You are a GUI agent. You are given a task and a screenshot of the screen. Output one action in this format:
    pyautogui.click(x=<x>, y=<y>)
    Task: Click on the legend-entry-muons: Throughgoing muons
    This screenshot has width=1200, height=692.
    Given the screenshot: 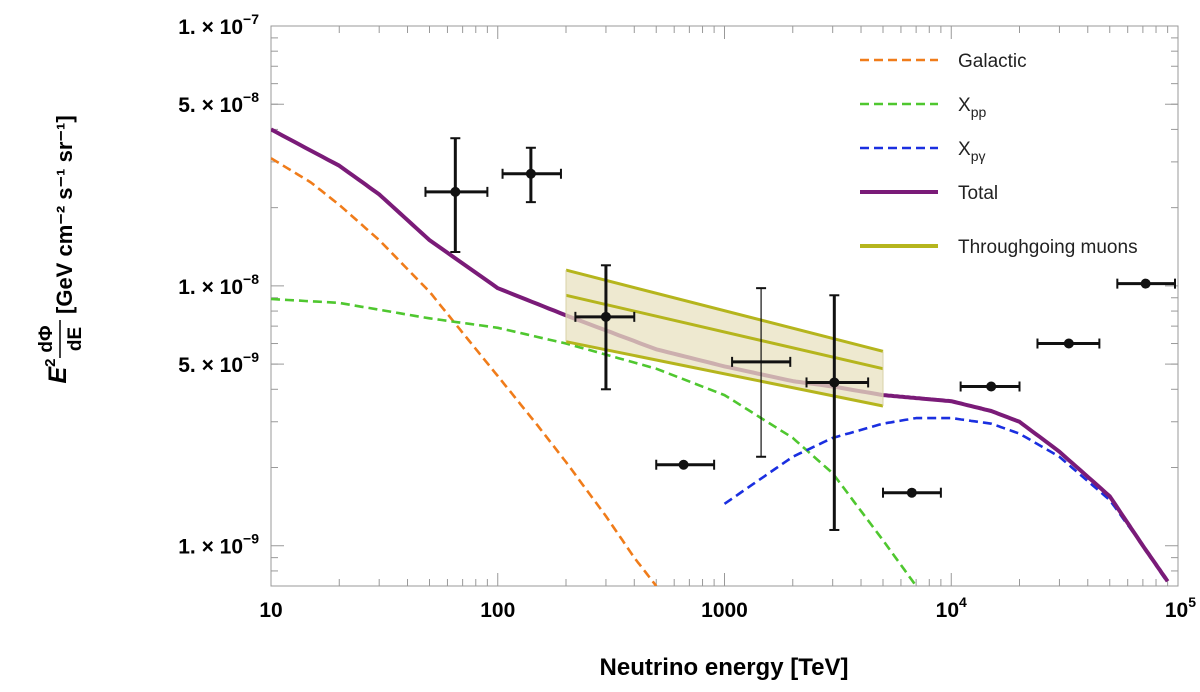 What is the action you would take?
    pyautogui.click(x=999, y=247)
    